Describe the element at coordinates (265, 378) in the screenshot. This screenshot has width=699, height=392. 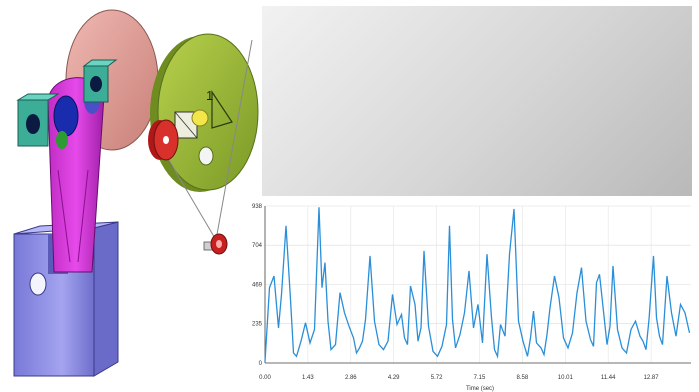
I see `x-tick-label: 0.00` at that location.